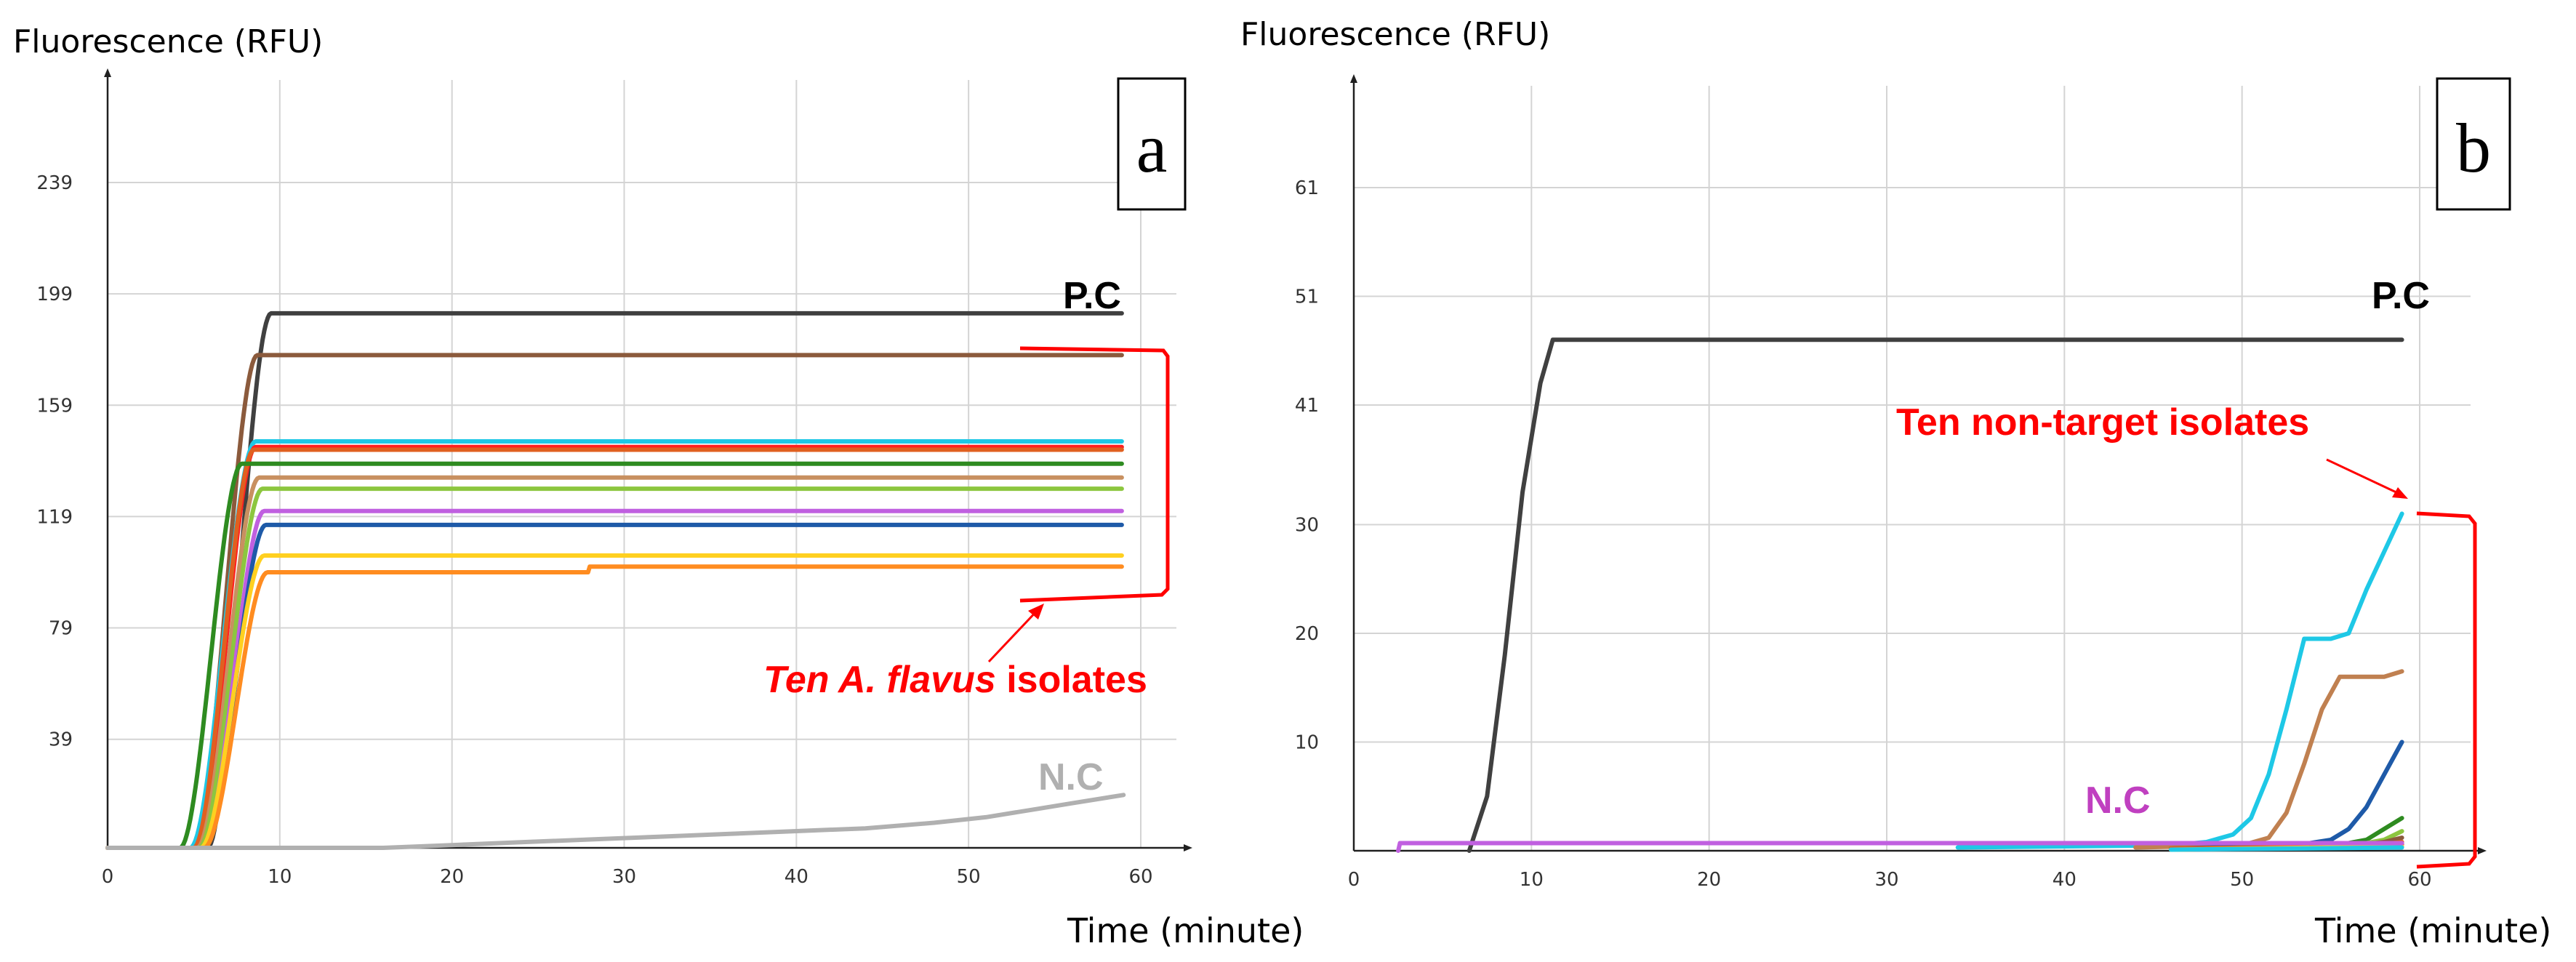 Image resolution: width=2576 pixels, height=962 pixels. Describe the element at coordinates (879, 680) in the screenshot. I see `isolates-label-italic: Ten A. flavus` at that location.